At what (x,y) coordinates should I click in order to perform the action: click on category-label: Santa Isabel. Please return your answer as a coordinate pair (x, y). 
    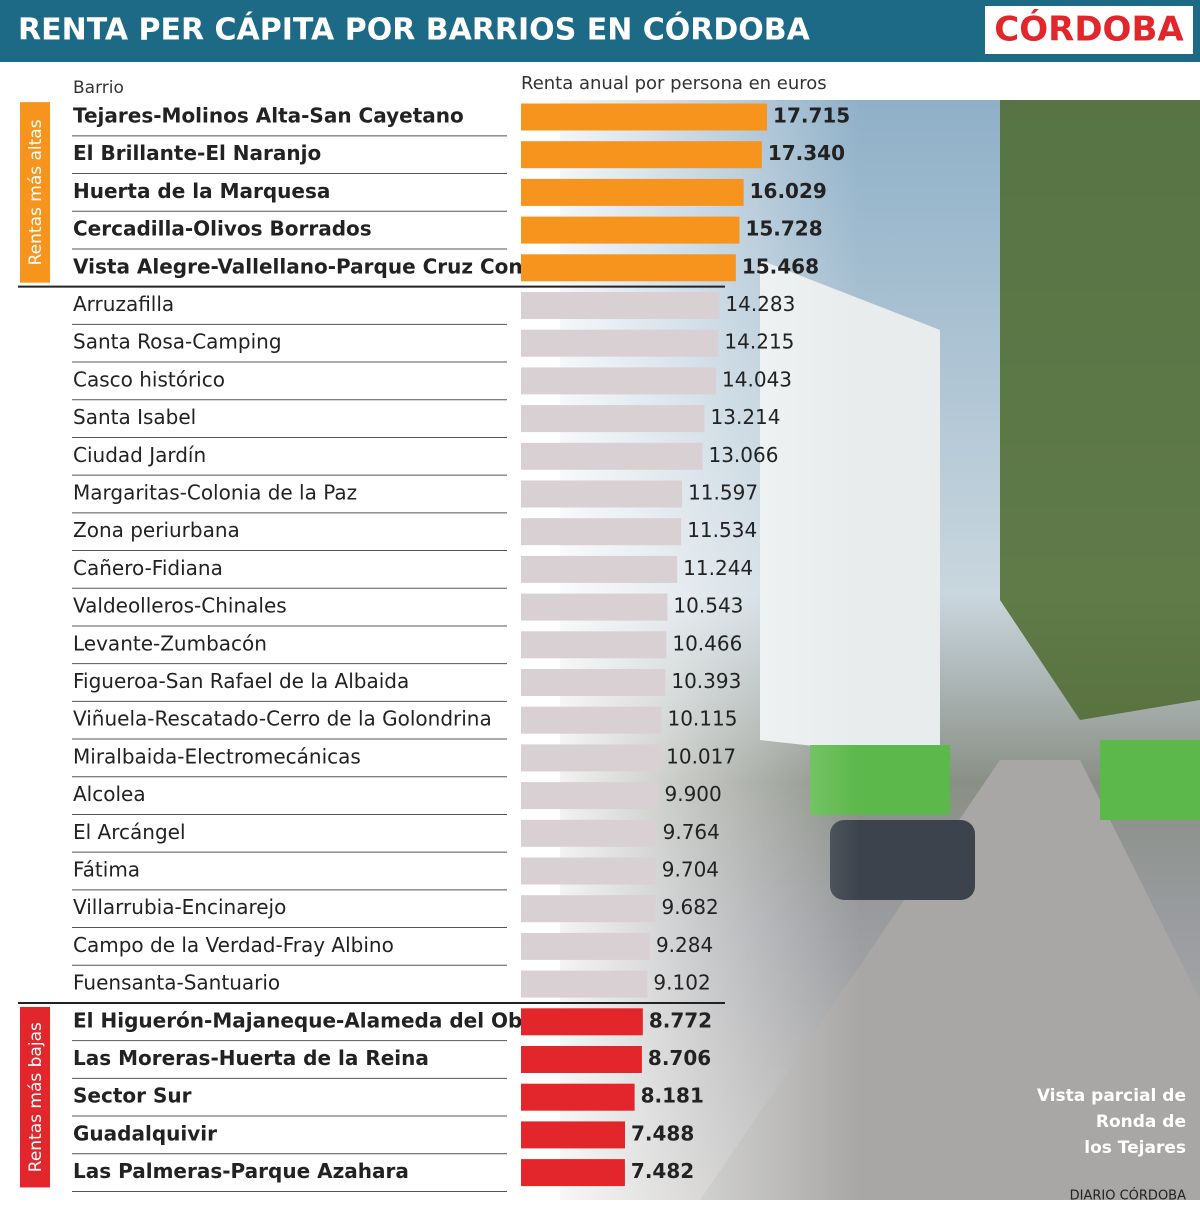
    Looking at the image, I should click on (134, 417).